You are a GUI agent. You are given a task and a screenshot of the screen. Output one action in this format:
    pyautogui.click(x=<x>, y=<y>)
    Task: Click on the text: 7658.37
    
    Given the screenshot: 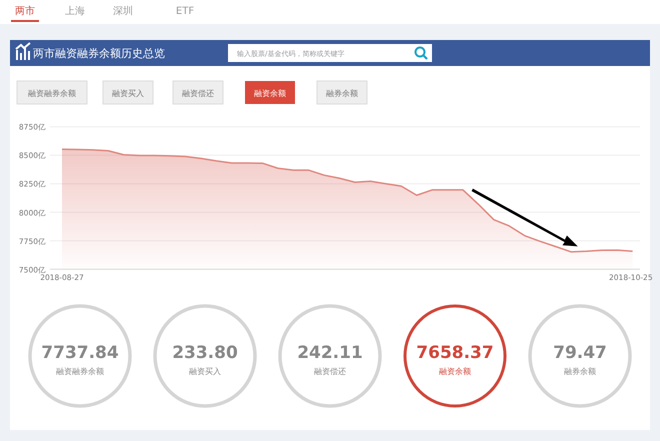 What is the action you would take?
    pyautogui.click(x=455, y=353)
    